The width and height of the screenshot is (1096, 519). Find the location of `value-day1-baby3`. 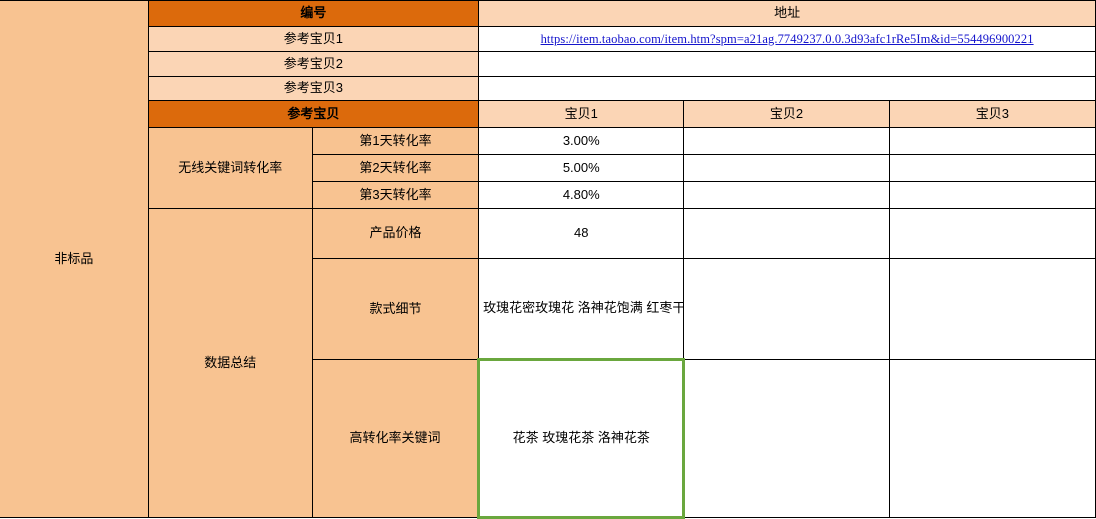

value-day1-baby3 is located at coordinates (992, 141).